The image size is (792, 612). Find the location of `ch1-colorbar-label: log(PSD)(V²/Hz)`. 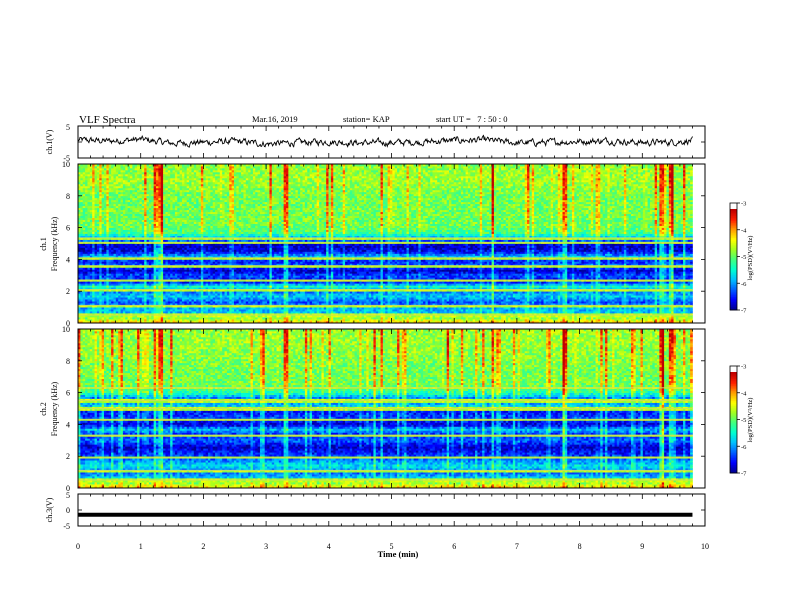

ch1-colorbar-label: log(PSD)(V²/Hz) is located at coordinates (750, 258).